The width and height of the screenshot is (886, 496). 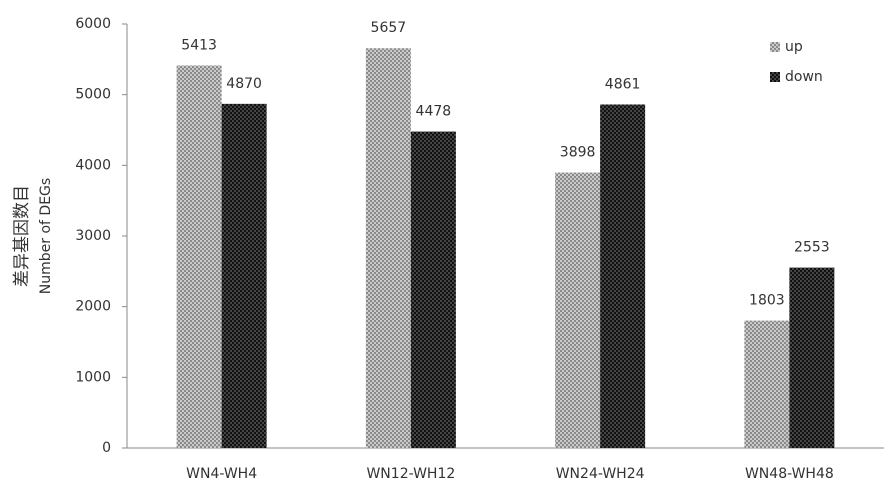 What do you see at coordinates (767, 301) in the screenshot?
I see `data-label: 1803` at bounding box center [767, 301].